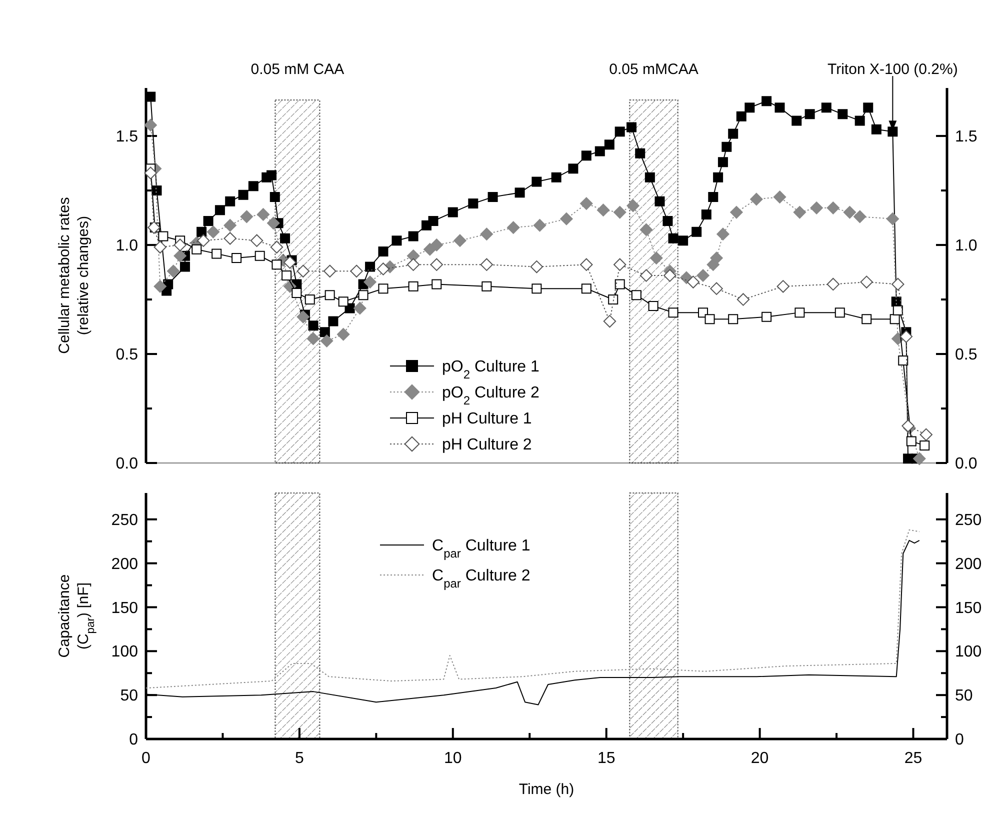  I want to click on x-tick-label: 15, so click(606, 758).